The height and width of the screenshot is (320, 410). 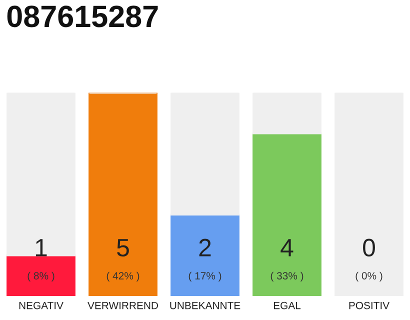 What do you see at coordinates (41, 260) in the screenshot?
I see `data-label: 1 ( 8% )` at bounding box center [41, 260].